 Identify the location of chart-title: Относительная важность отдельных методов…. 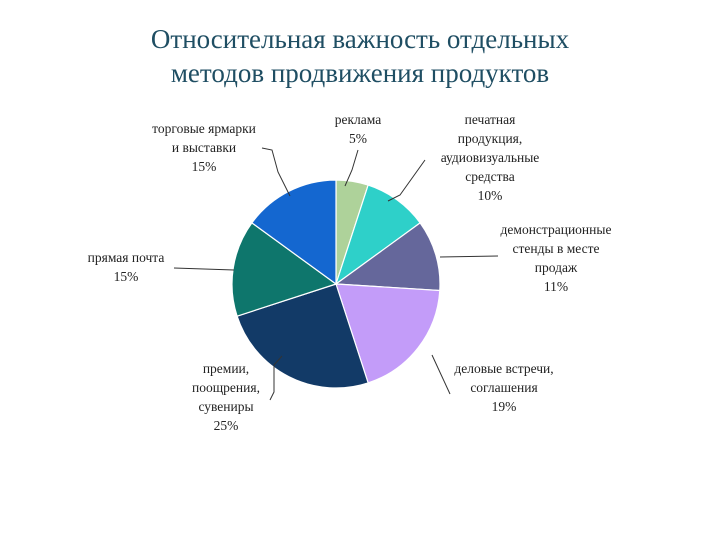
(360, 56).